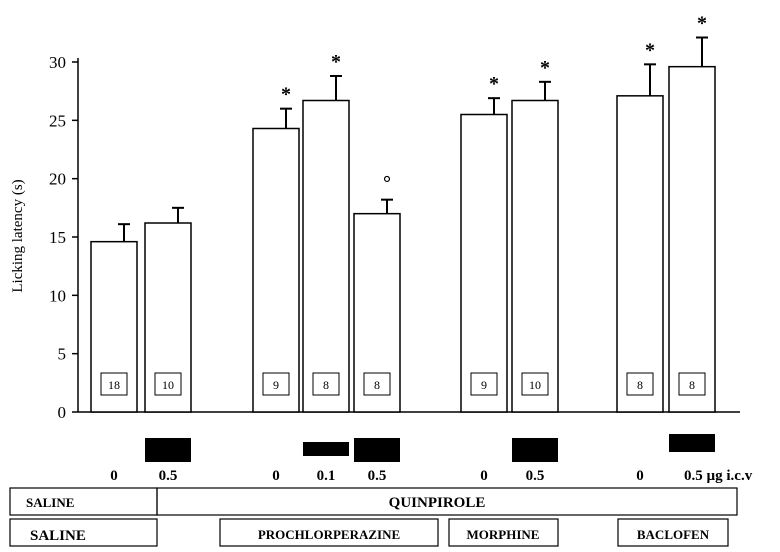  I want to click on y-tick-label: 30, so click(57, 62).